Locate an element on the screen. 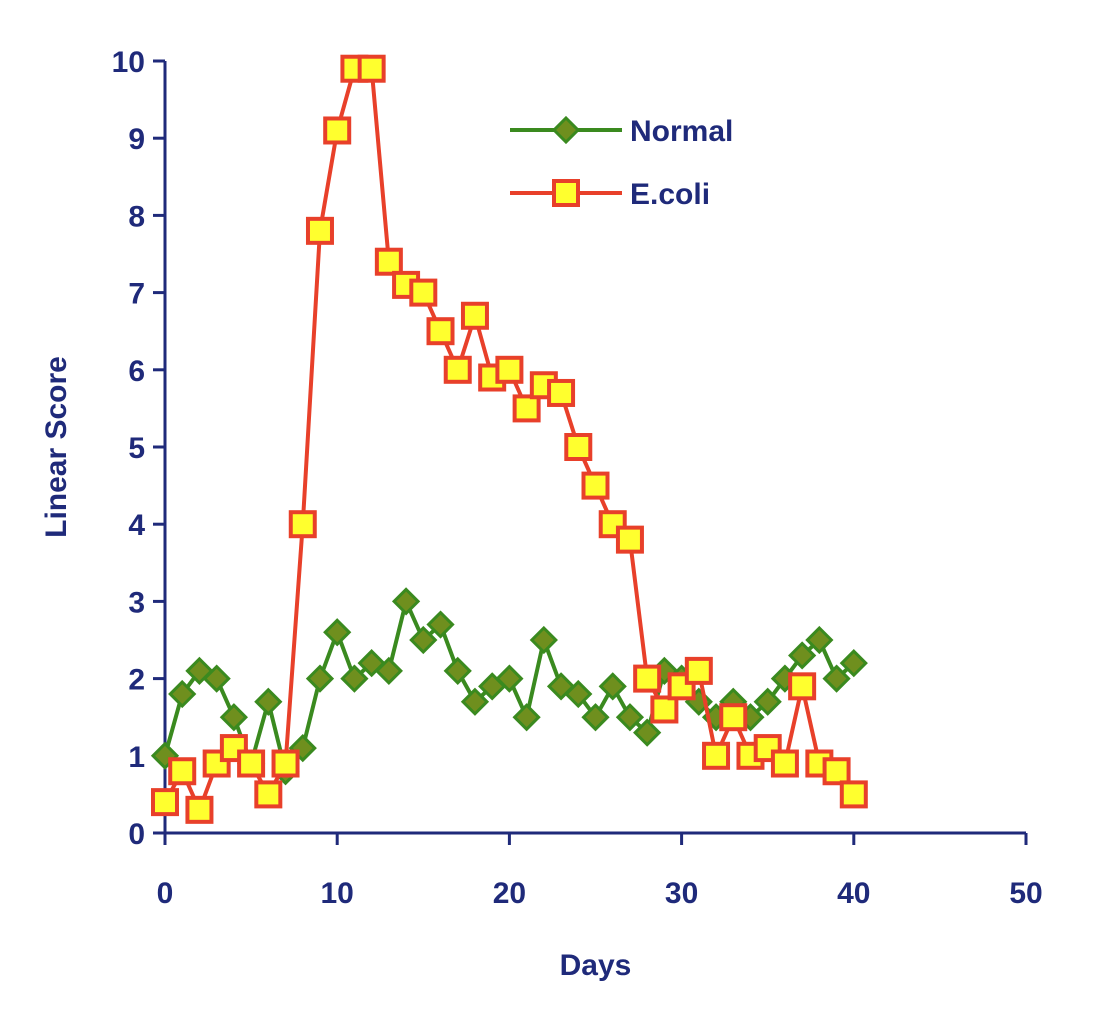 The height and width of the screenshot is (1022, 1098). x-tick-label: 50 is located at coordinates (1025, 893).